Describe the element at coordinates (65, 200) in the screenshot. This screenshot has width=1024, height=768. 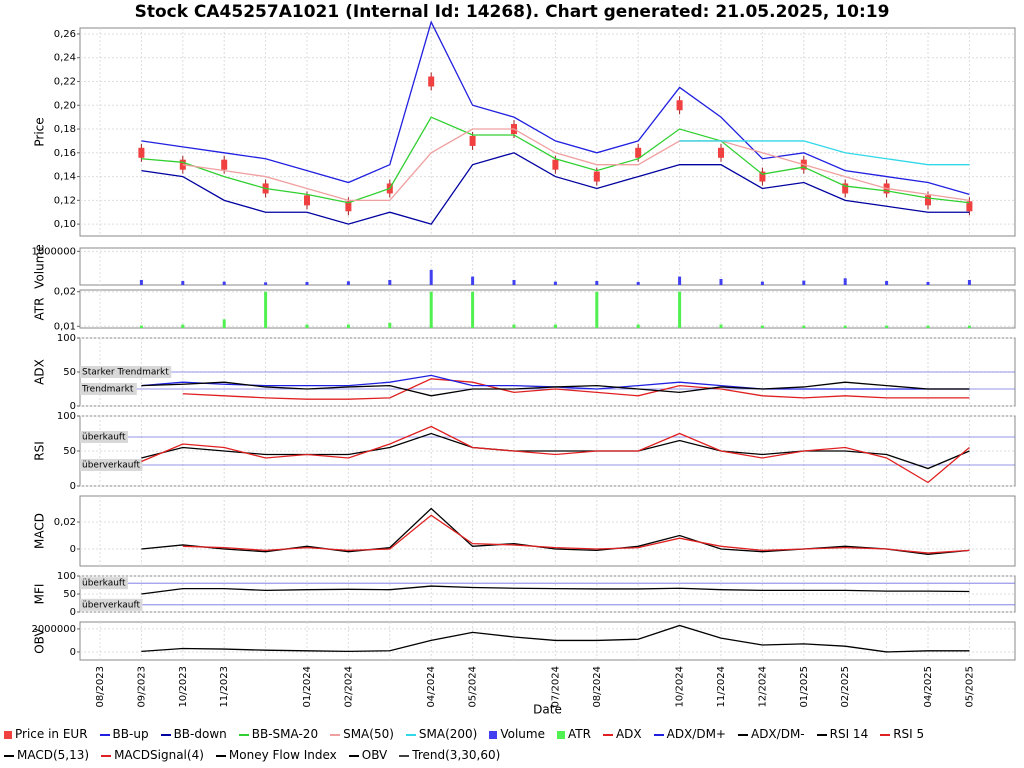
I see `y-tick-label: 0,12` at that location.